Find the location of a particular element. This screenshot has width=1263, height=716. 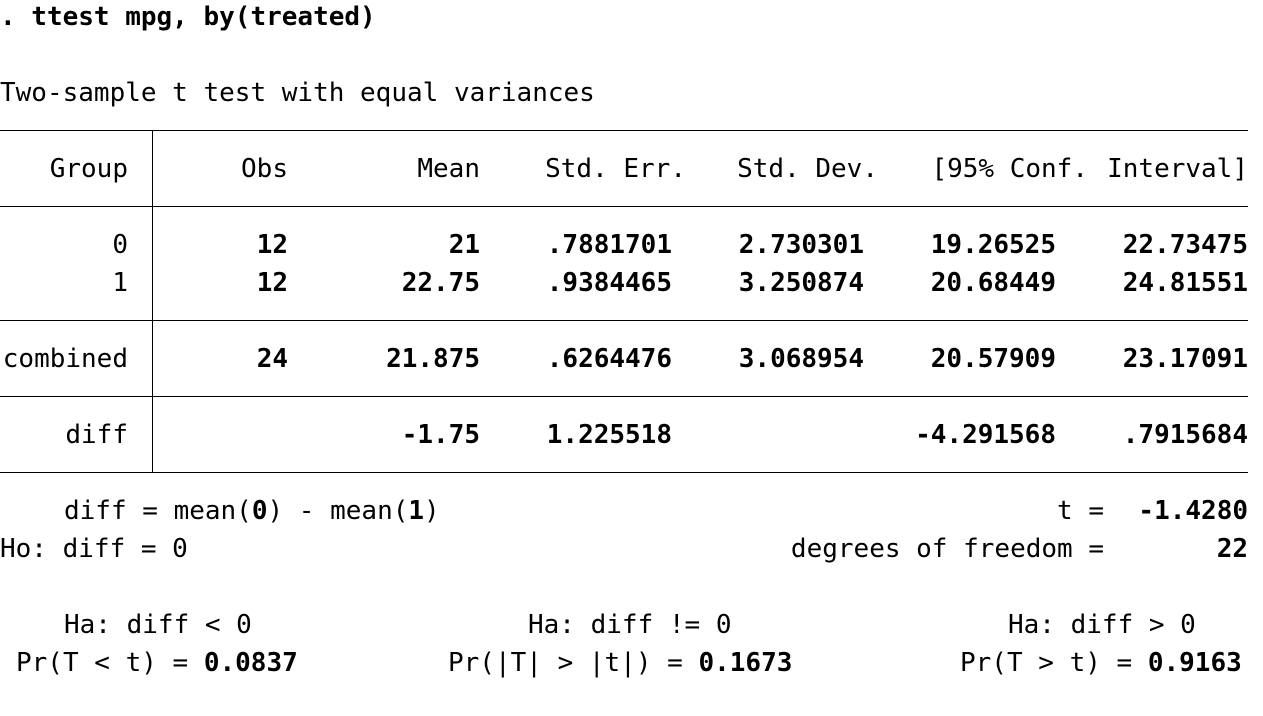

row-ci-lo: -4.291568 is located at coordinates (985, 435).